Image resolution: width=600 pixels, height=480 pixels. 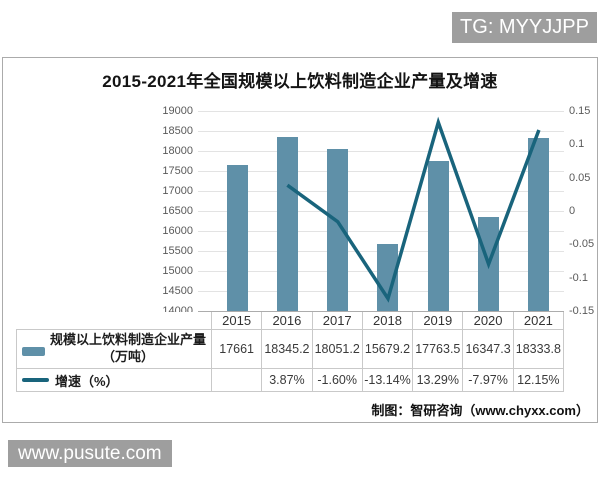 What do you see at coordinates (580, 111) in the screenshot?
I see `axis-tick: 0.15` at bounding box center [580, 111].